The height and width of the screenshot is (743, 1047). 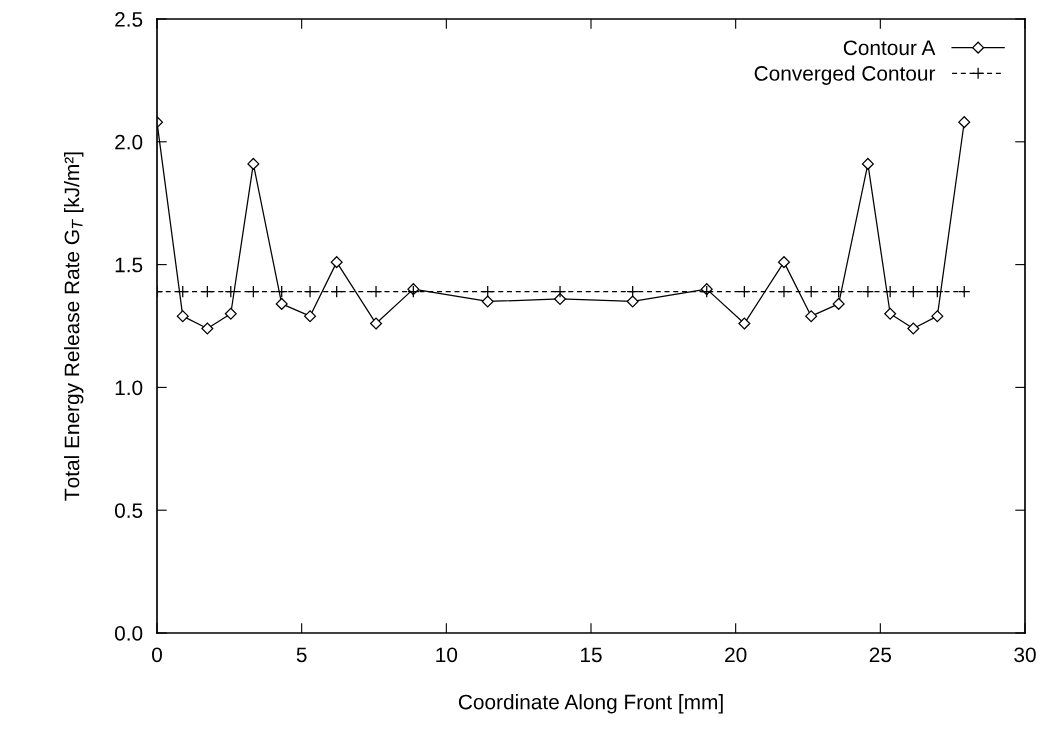 What do you see at coordinates (157, 655) in the screenshot?
I see `x-tick-label: 0` at bounding box center [157, 655].